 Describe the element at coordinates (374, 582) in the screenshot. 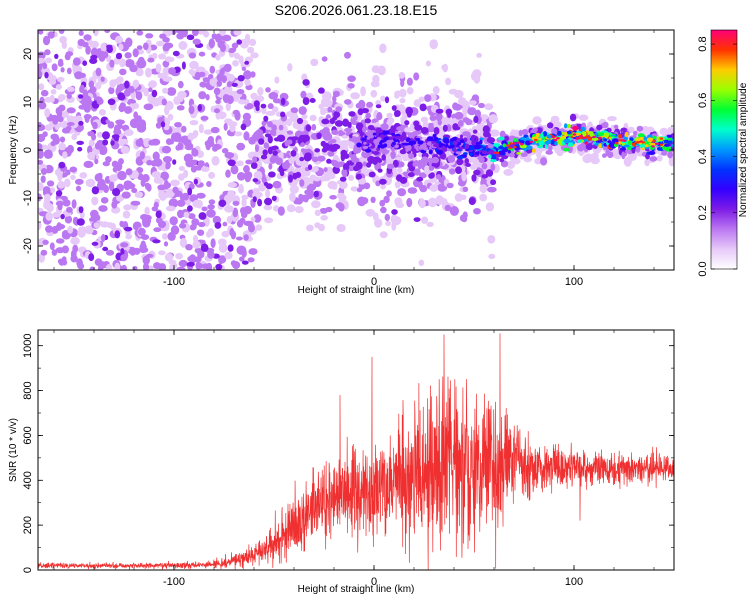

I see `snr-x-tick-label: 0` at that location.